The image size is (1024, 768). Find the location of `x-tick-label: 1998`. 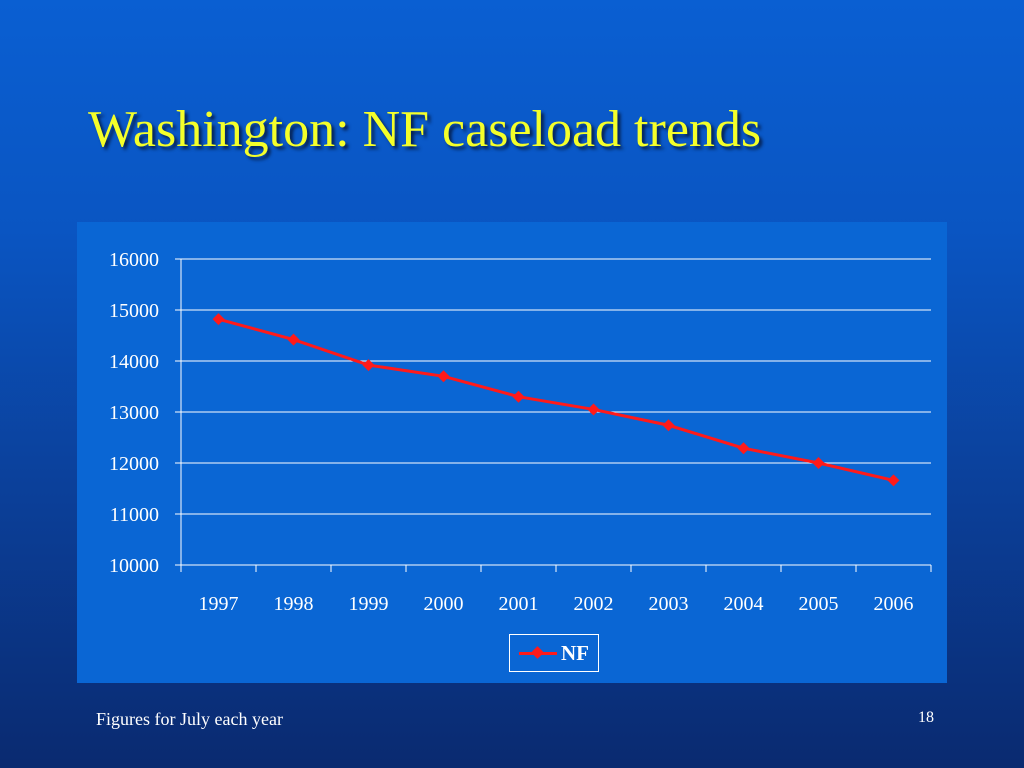

x-tick-label: 1998 is located at coordinates (294, 604).